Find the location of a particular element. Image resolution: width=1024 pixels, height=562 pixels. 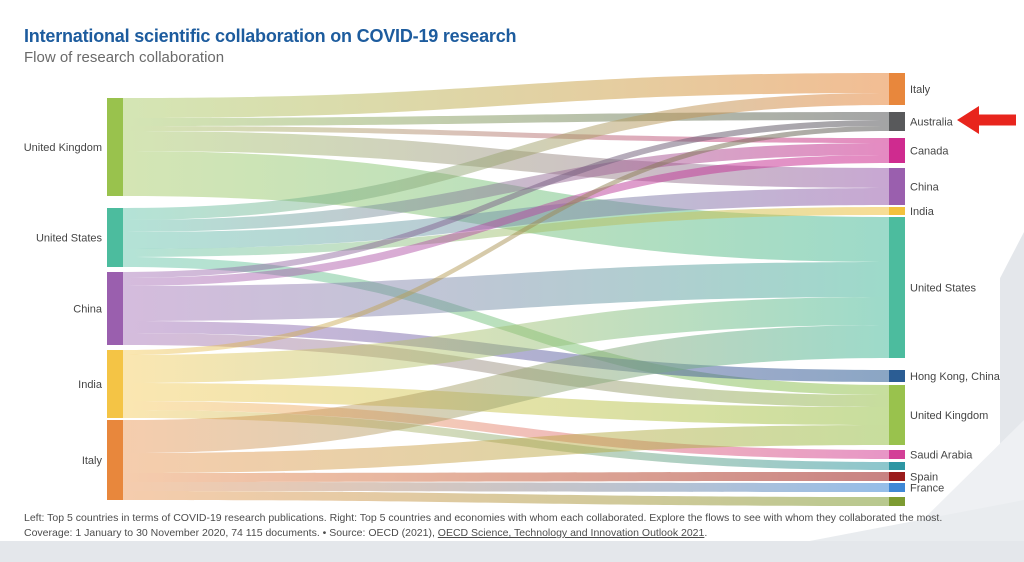

flow-l-india-to-r-saudi is located at coordinates (506, 430).